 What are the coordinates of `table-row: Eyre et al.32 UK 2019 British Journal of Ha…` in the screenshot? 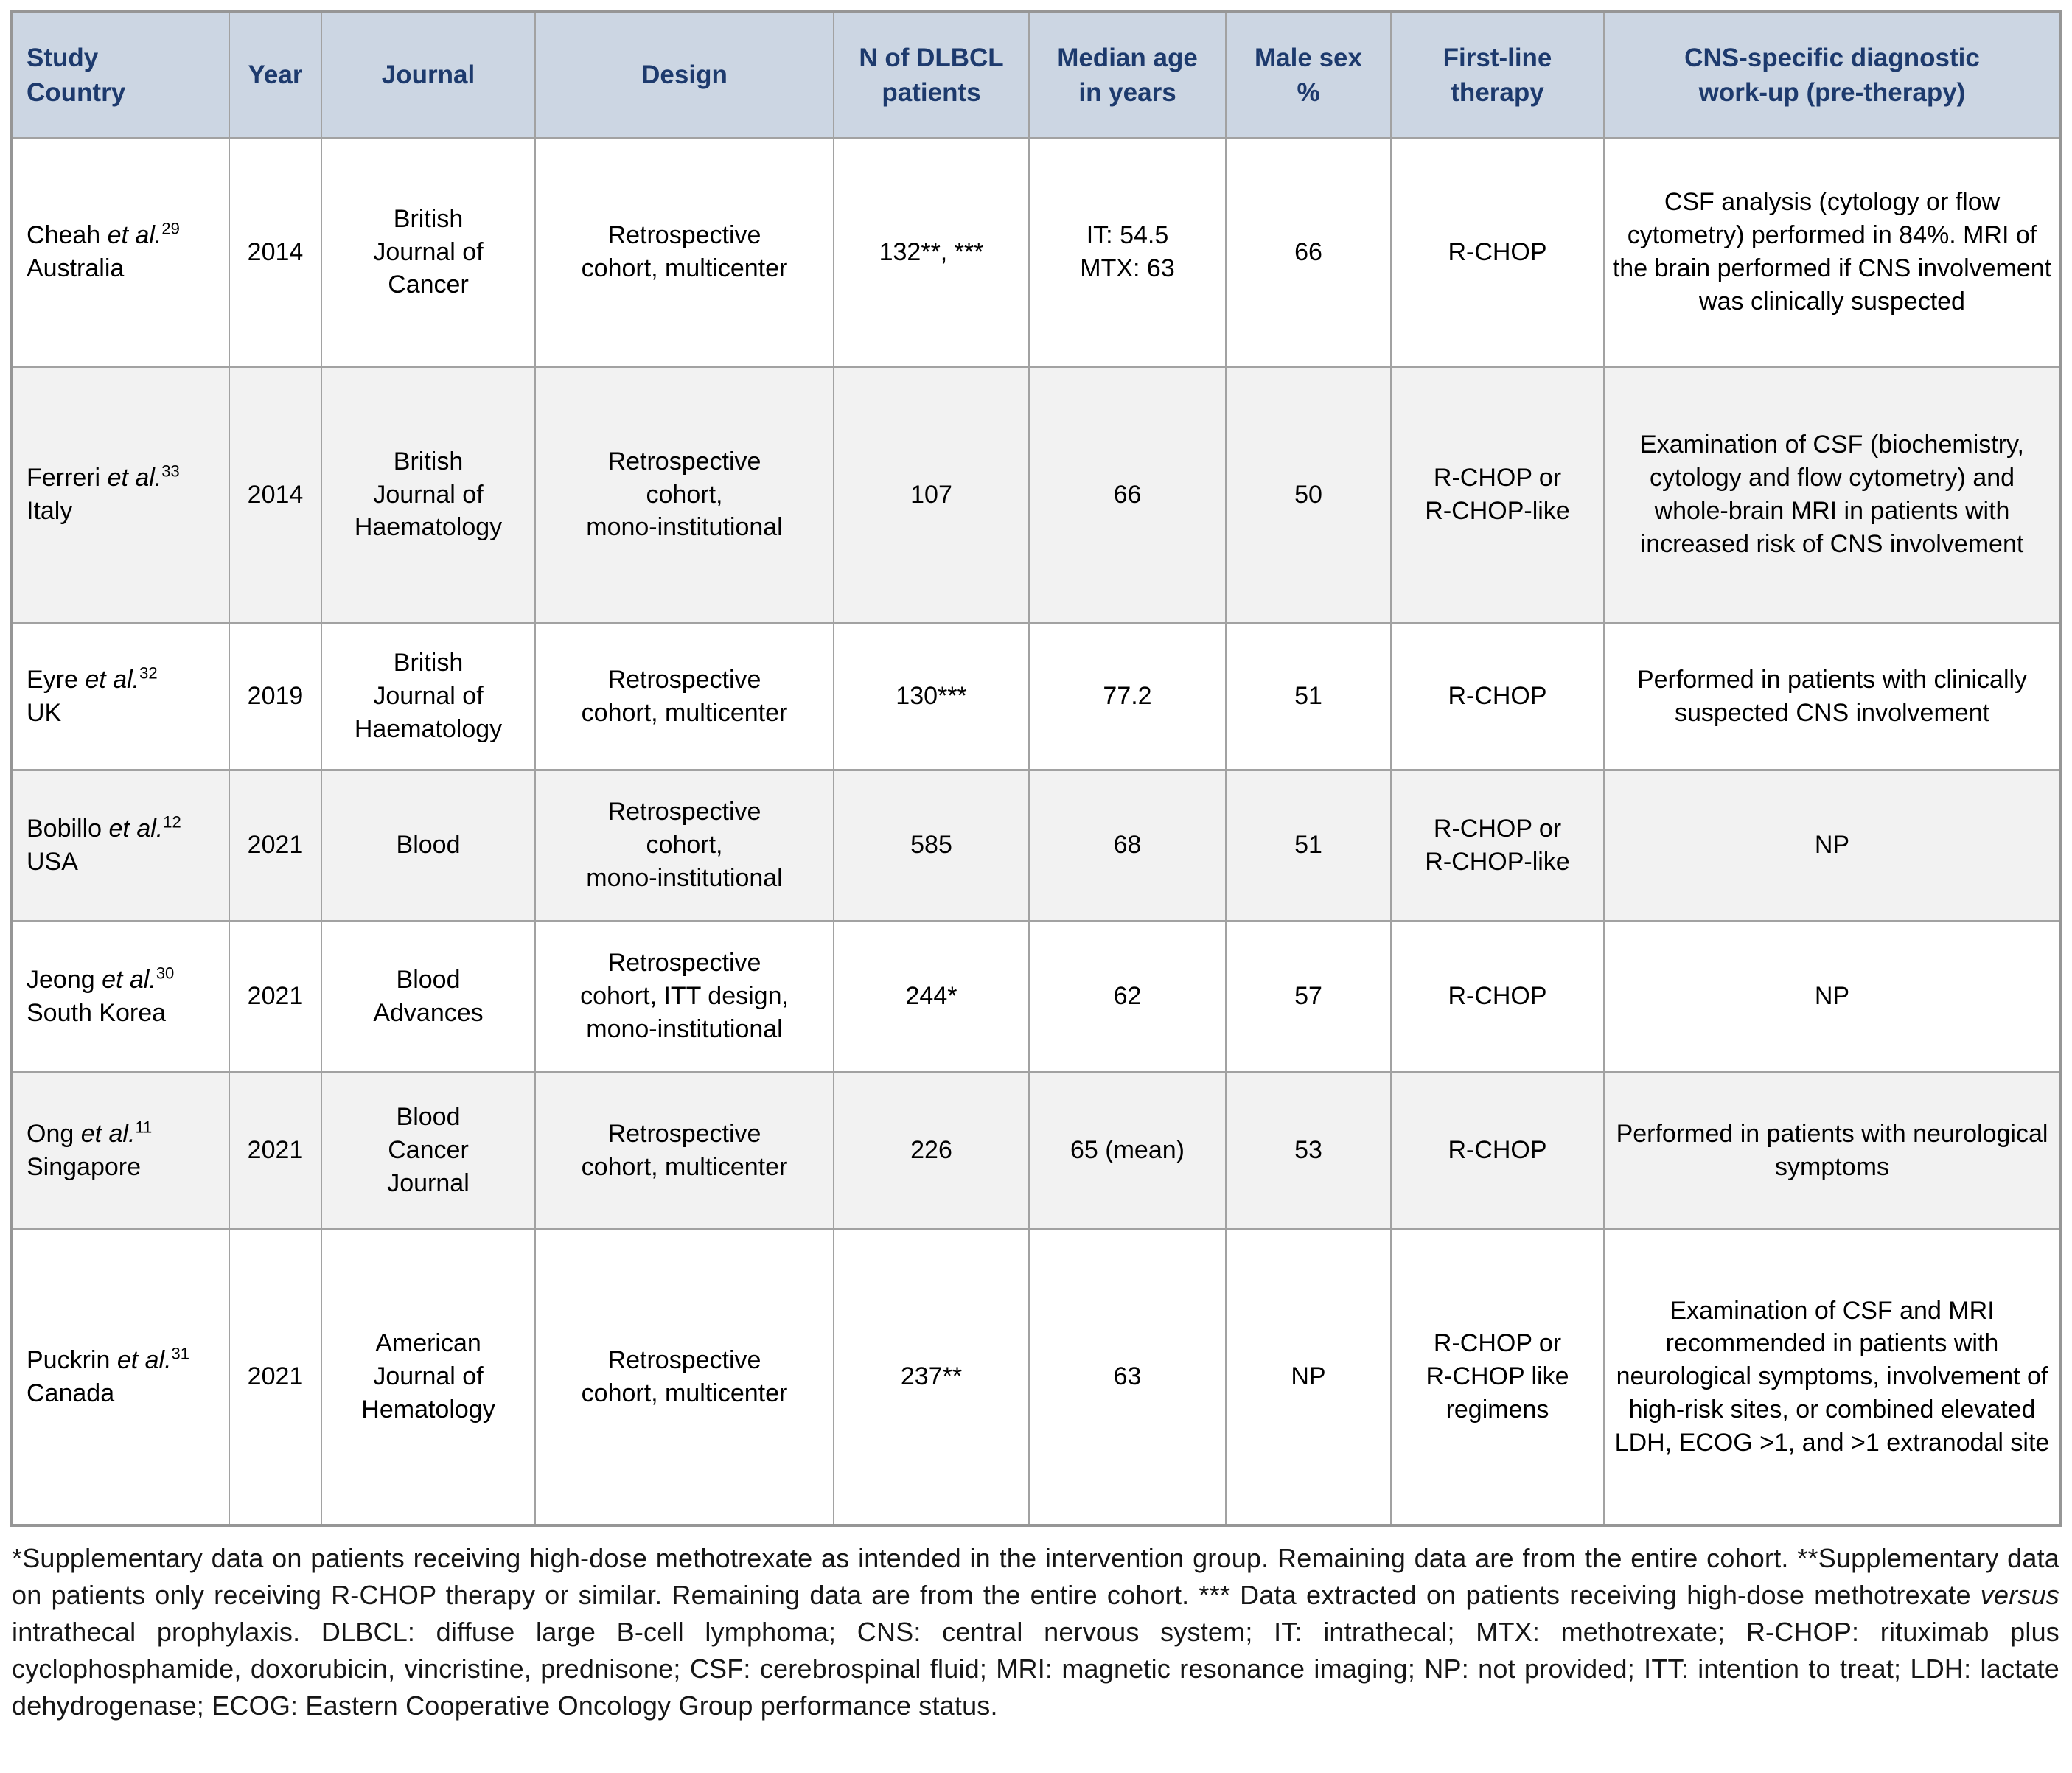 It's located at (1036, 696).